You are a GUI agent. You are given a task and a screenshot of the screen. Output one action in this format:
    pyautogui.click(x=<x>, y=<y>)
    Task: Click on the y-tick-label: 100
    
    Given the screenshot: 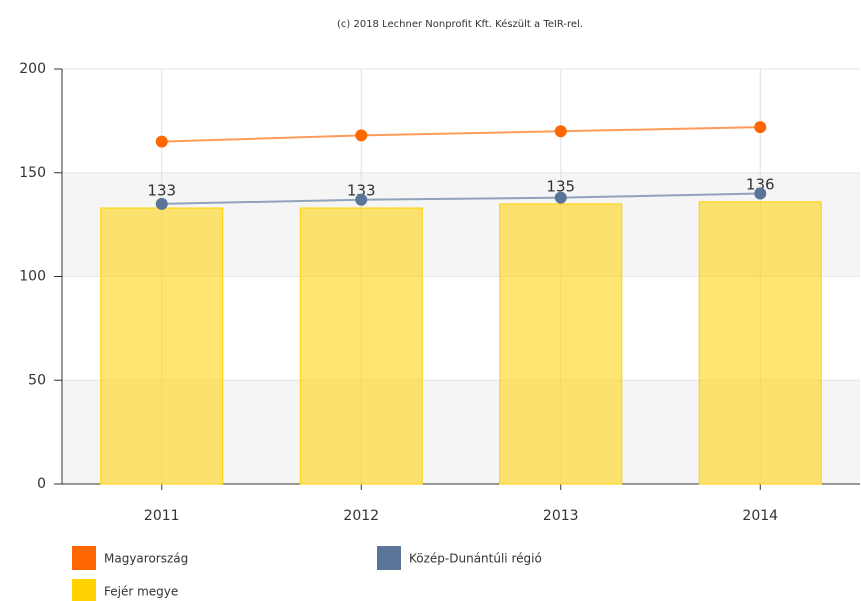 What is the action you would take?
    pyautogui.click(x=32, y=277)
    